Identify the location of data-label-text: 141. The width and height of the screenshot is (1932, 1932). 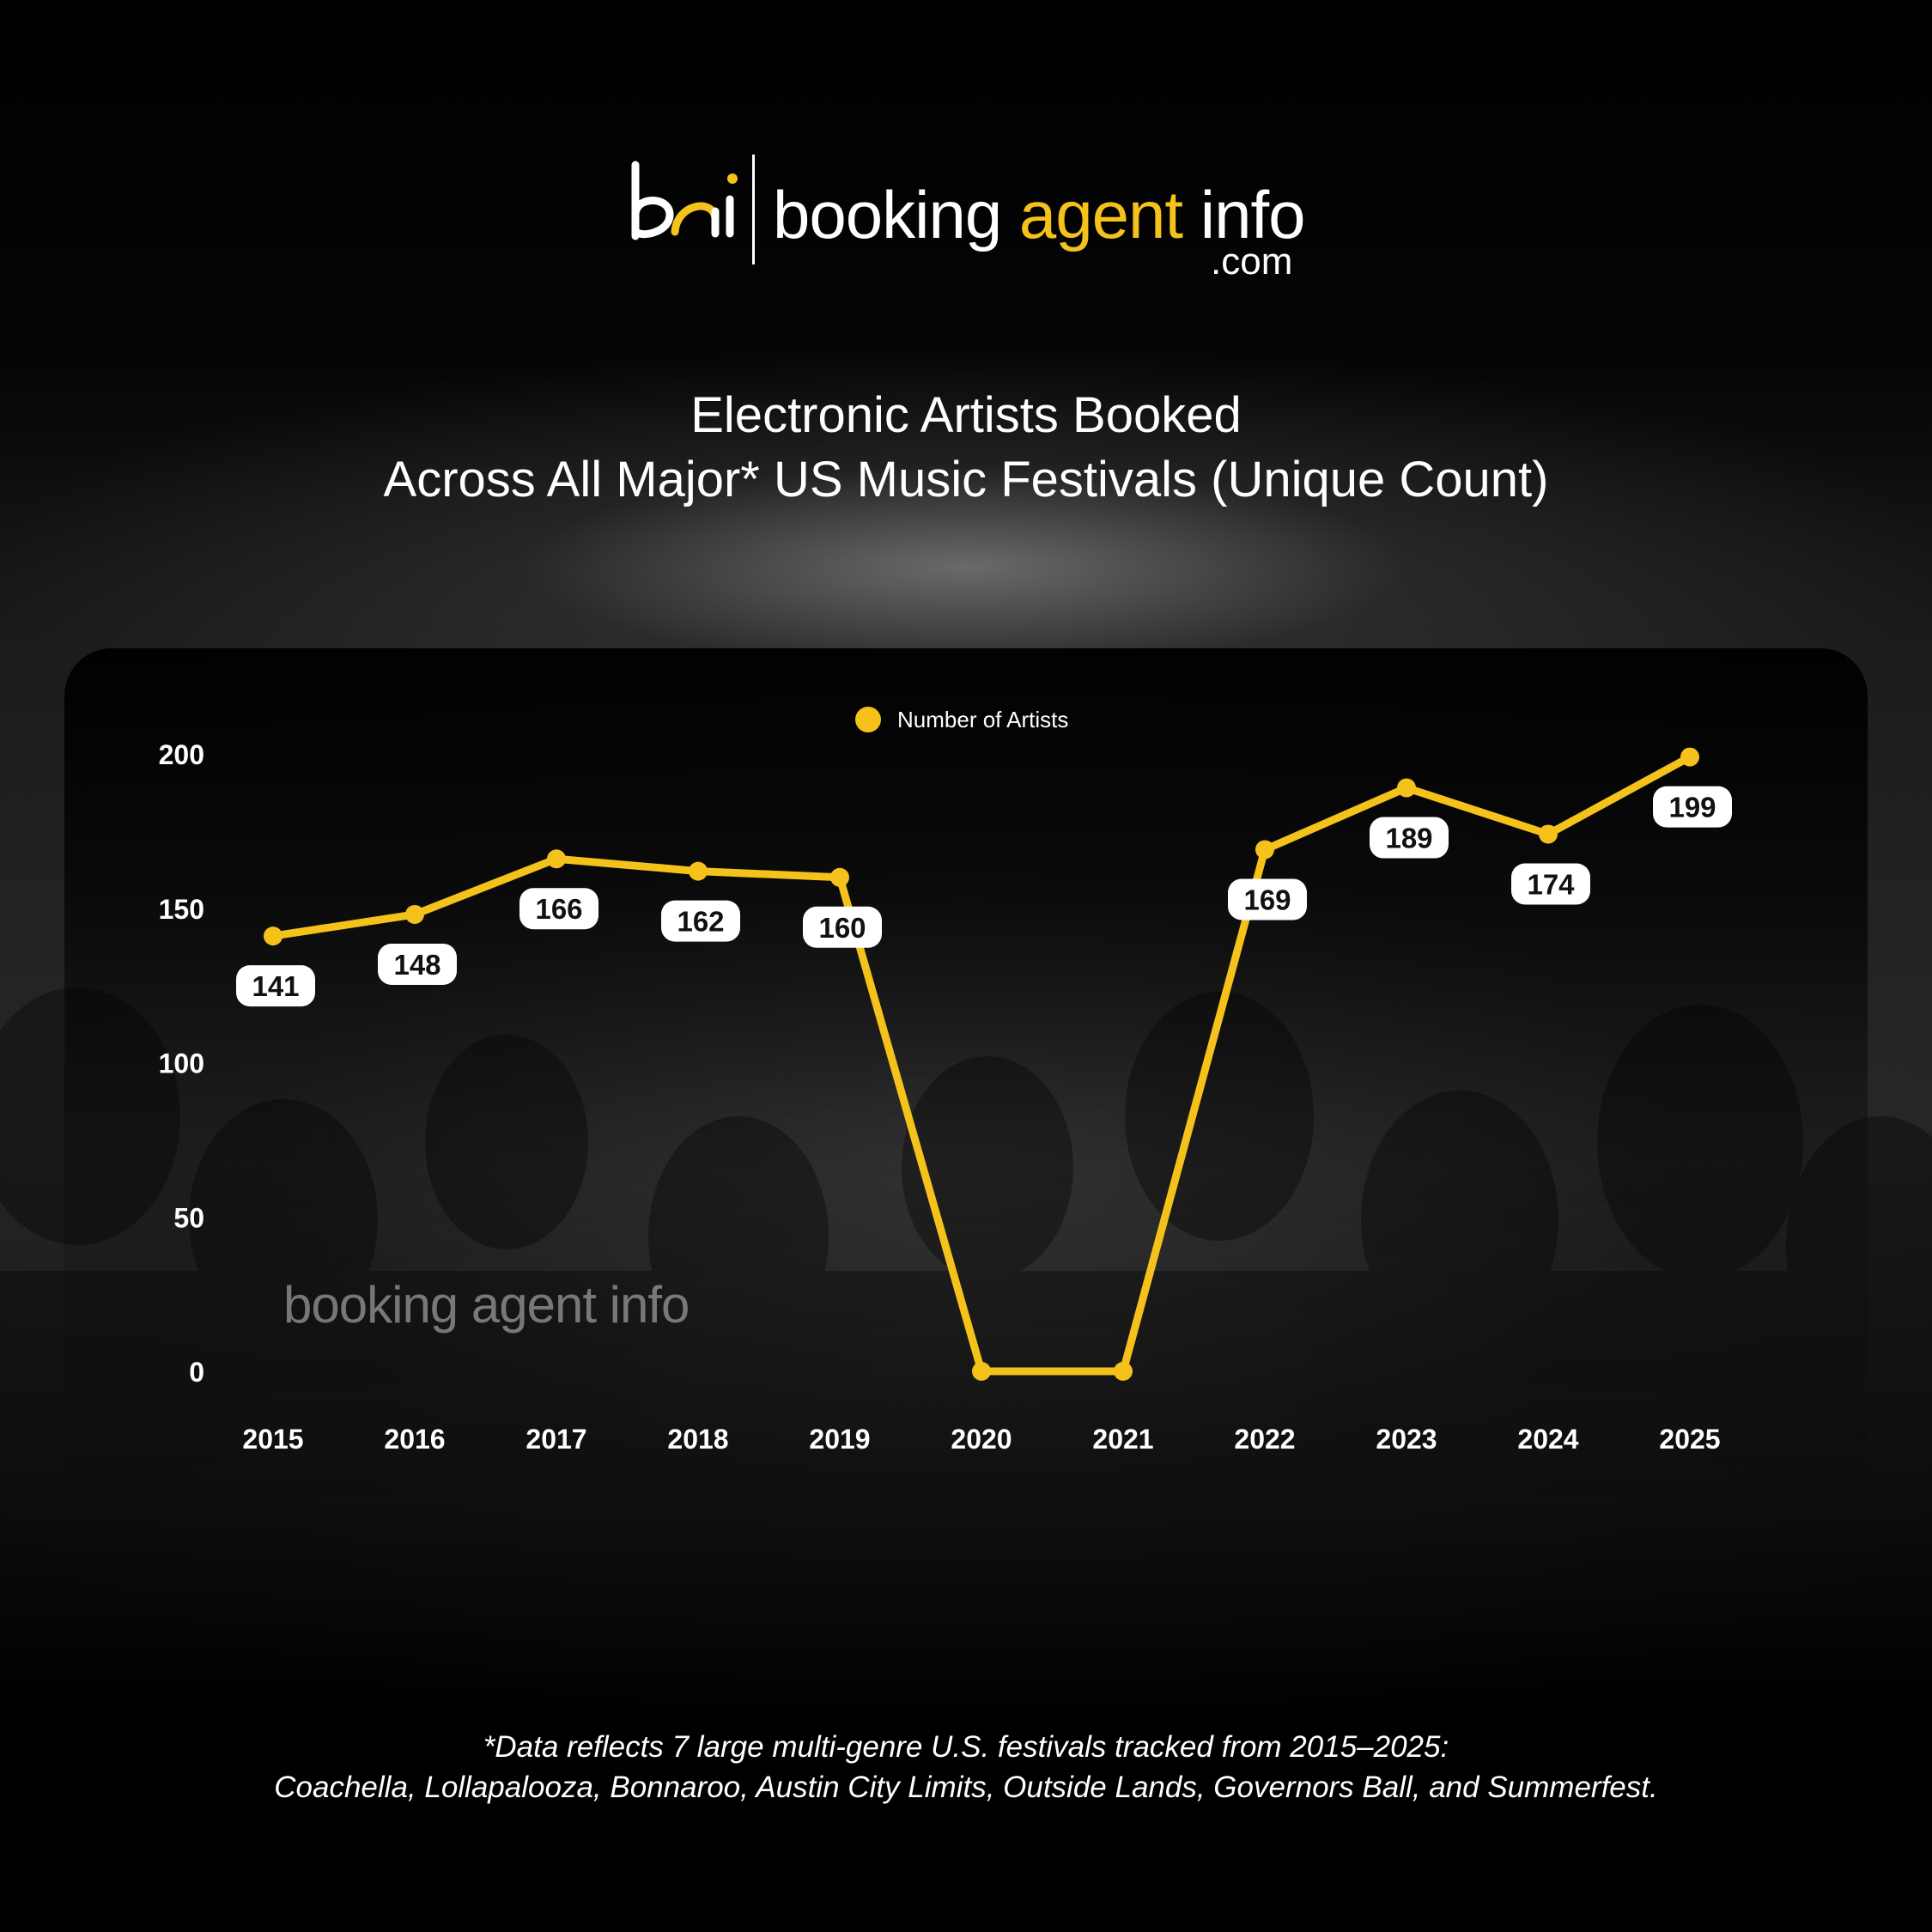
(275, 986).